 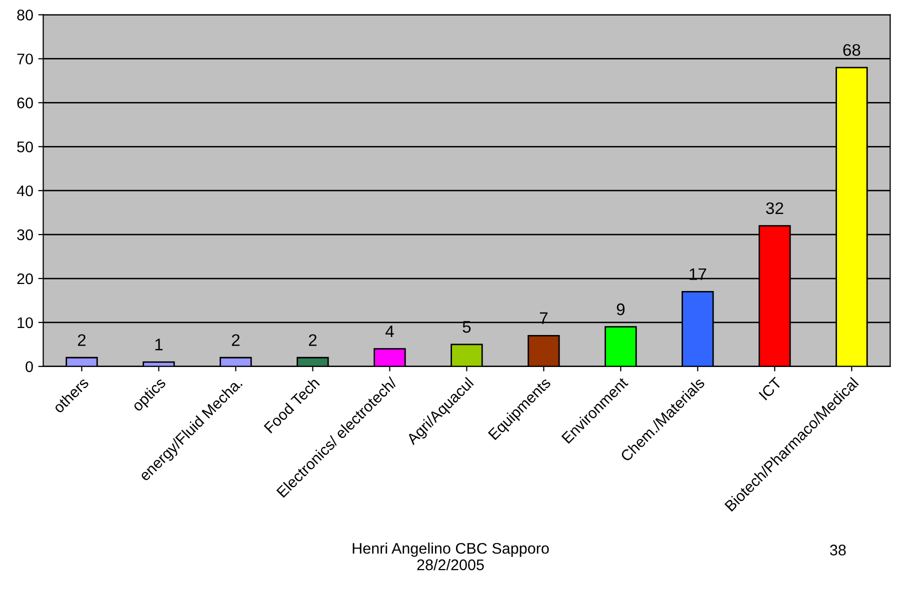 What do you see at coordinates (25, 147) in the screenshot?
I see `y-tick-label: 50` at bounding box center [25, 147].